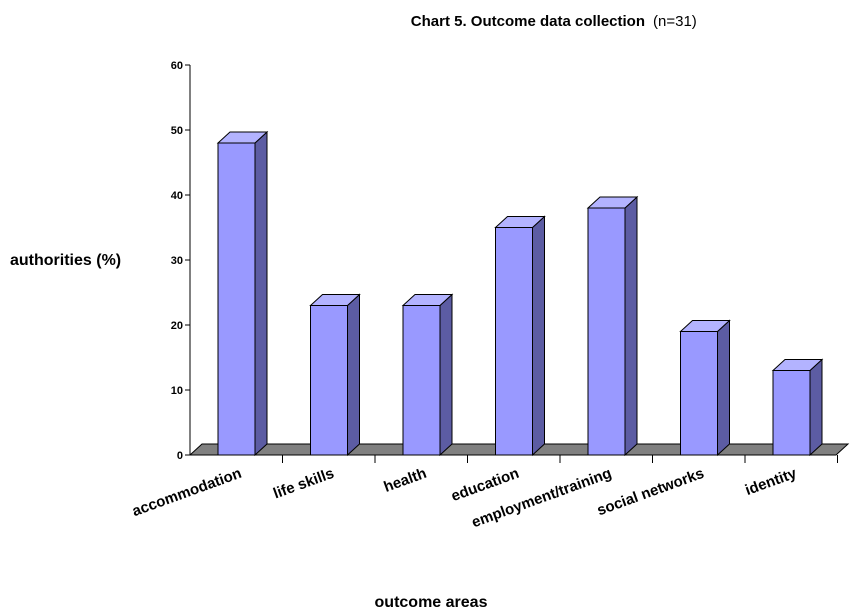  What do you see at coordinates (303, 484) in the screenshot?
I see `category-label: life skills` at bounding box center [303, 484].